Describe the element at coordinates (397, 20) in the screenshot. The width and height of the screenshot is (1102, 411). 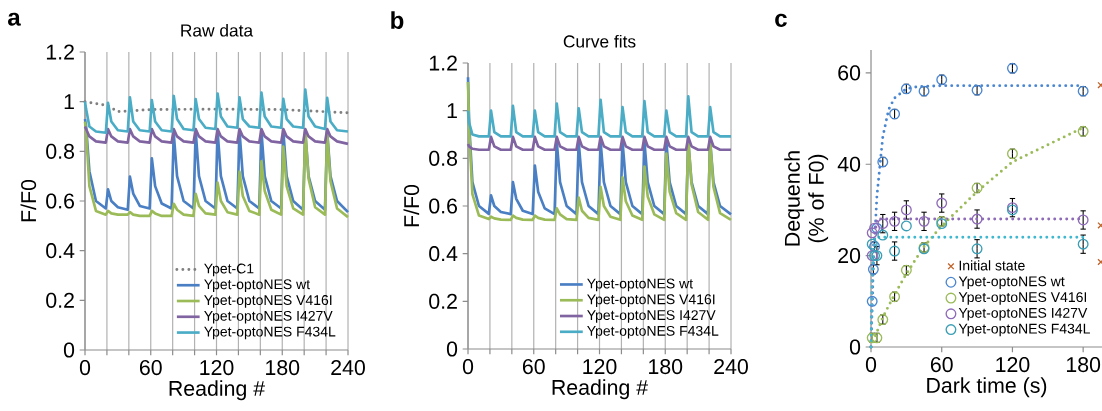
I see `text: b` at that location.